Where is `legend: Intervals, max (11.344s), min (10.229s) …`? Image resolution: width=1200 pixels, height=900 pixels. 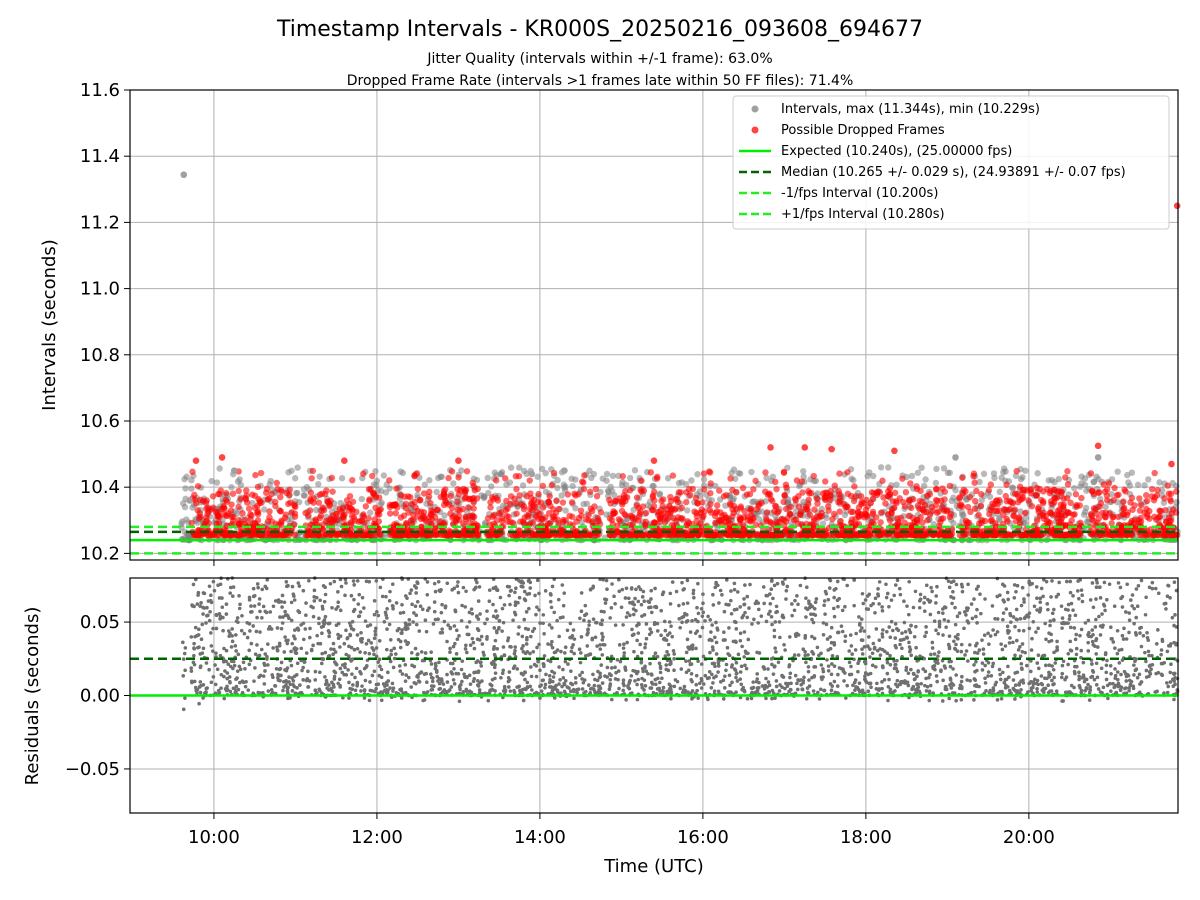
legend: Intervals, max (11.344s), min (10.229s) … is located at coordinates (951, 162).